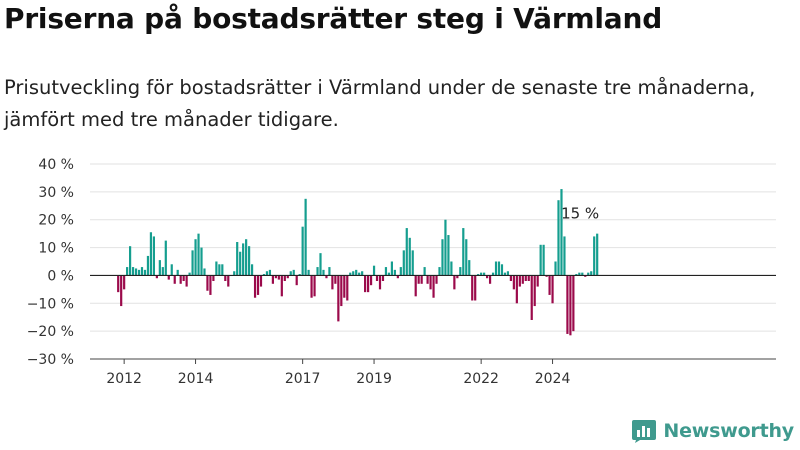 This screenshot has width=800, height=450. I want to click on y-tick-label: 30 %, so click(56, 193).